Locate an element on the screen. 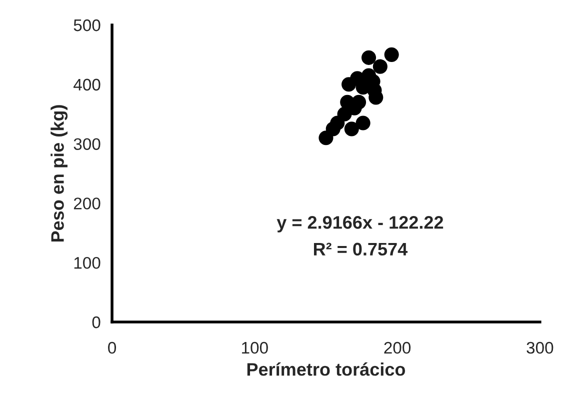  x-tick-label: 0 is located at coordinates (112, 348).